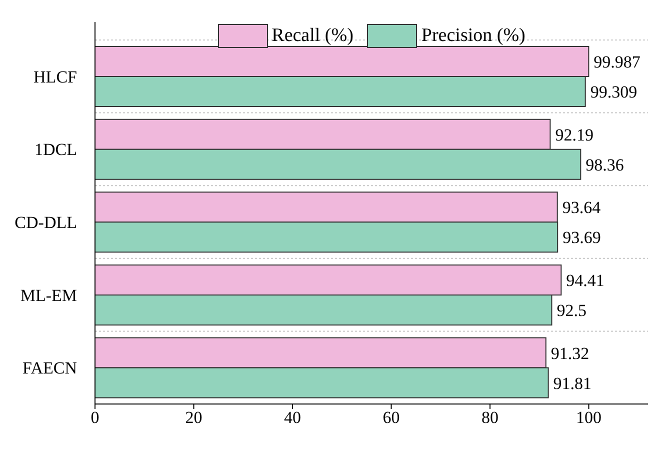  Describe the element at coordinates (193, 418) in the screenshot. I see `x-tick-label: 20` at that location.